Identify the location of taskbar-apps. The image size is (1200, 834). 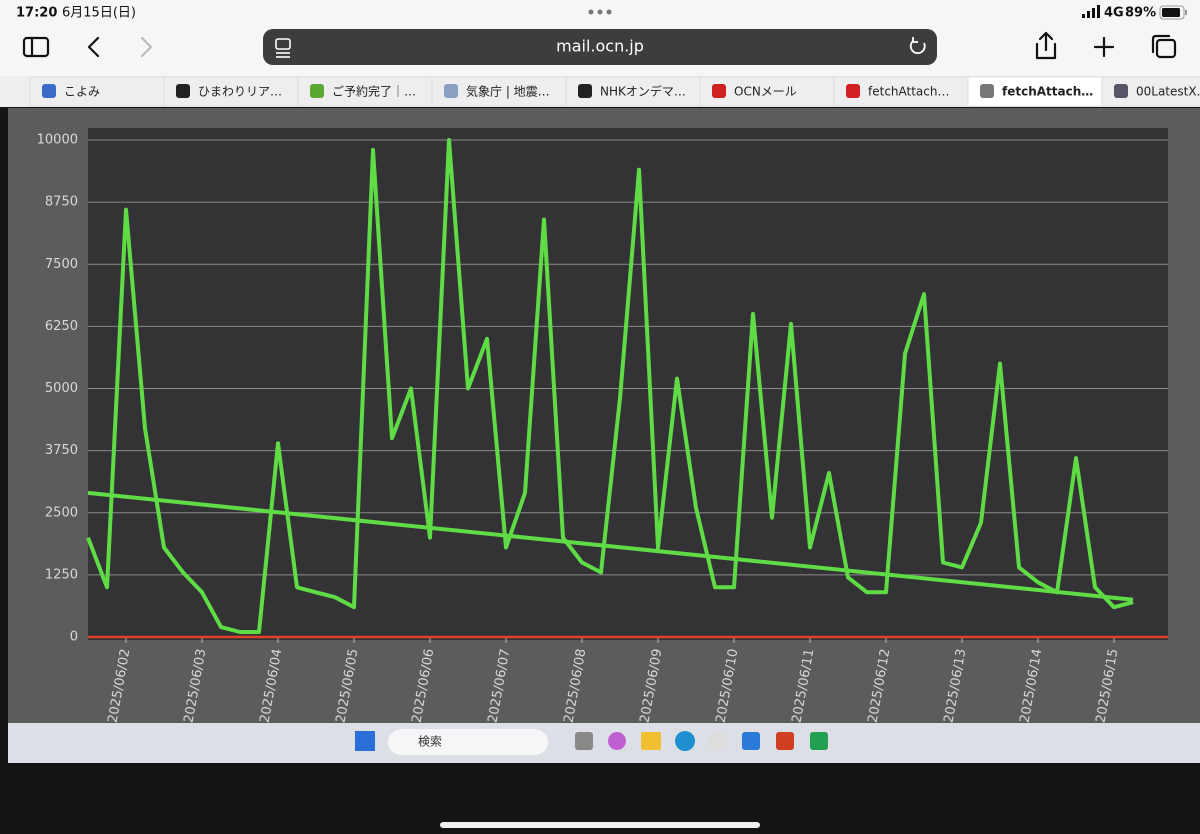
(701, 741).